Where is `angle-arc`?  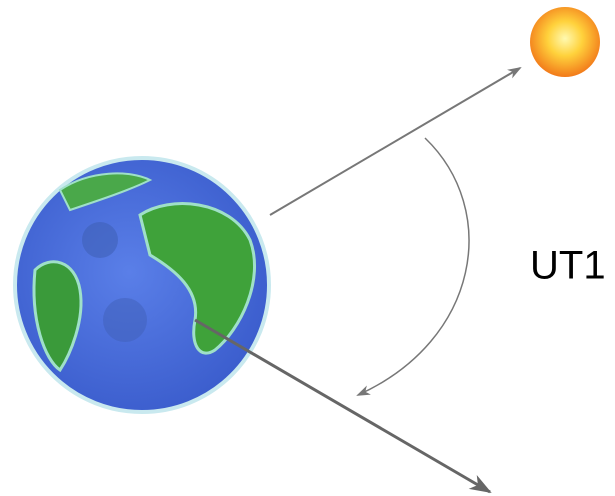
angle-arc is located at coordinates (413, 266).